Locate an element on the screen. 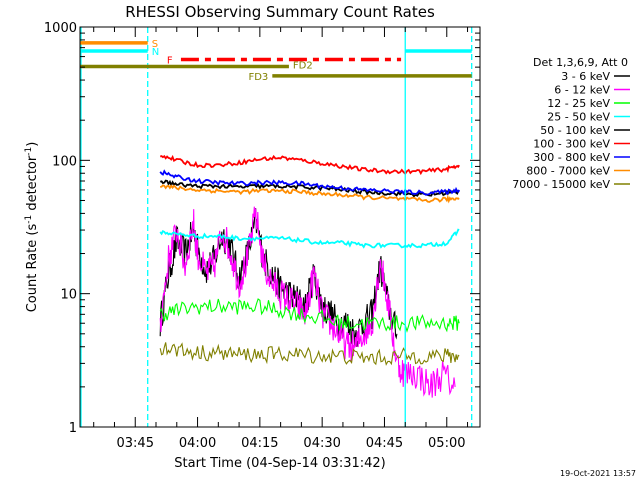  y-axis-label-end: ) is located at coordinates (32, 144).